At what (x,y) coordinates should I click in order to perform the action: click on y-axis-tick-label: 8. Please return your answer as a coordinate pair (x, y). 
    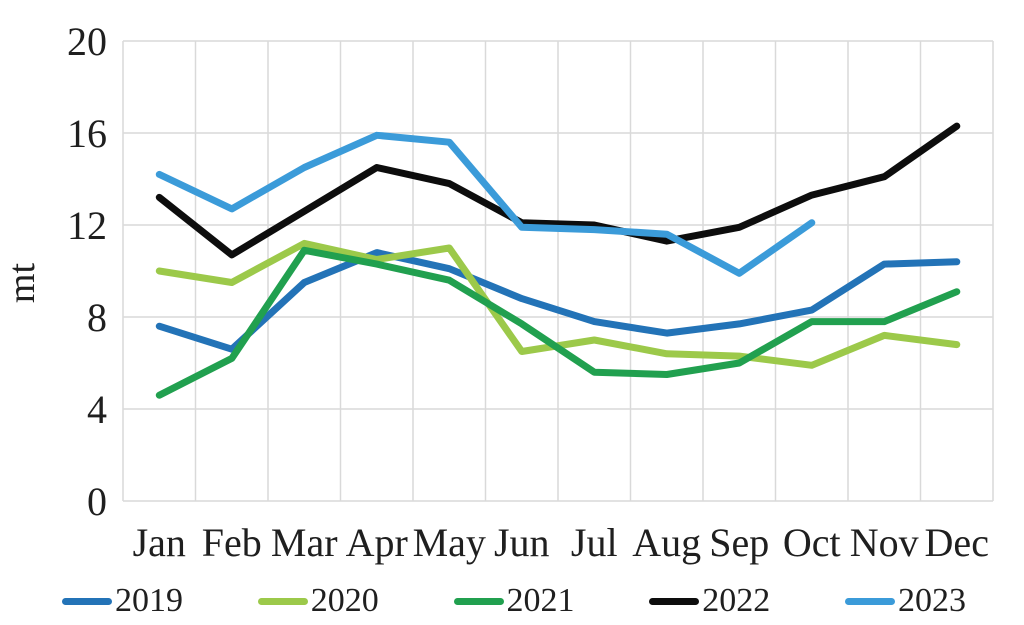
    Looking at the image, I should click on (97, 317).